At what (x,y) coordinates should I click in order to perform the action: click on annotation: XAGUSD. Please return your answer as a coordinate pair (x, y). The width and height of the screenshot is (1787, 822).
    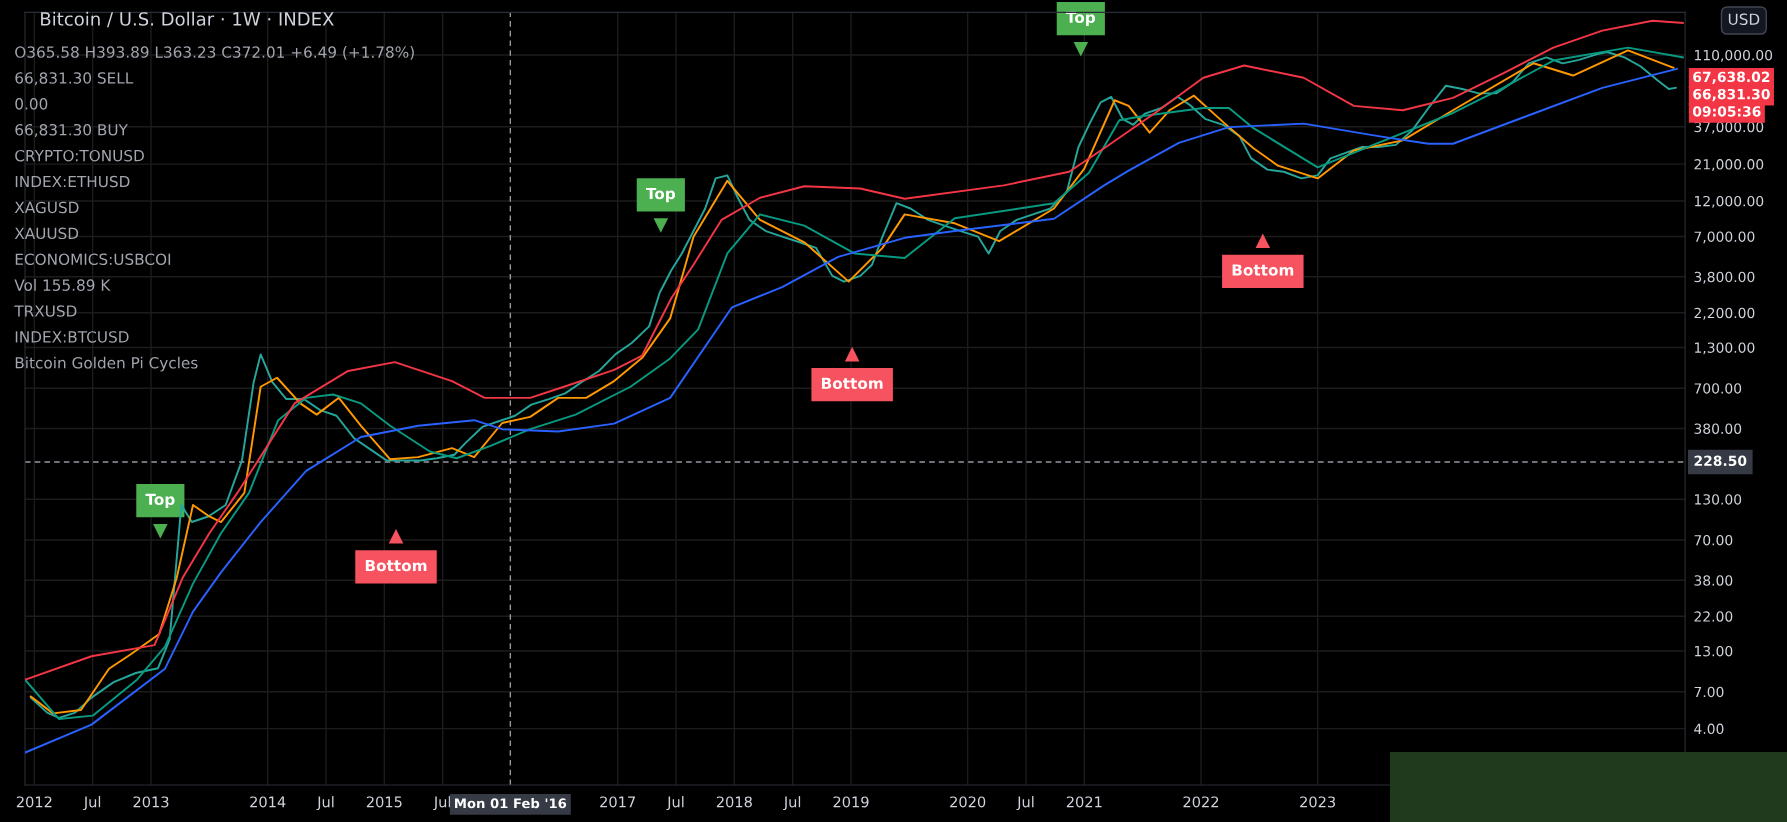
    Looking at the image, I should click on (46, 207).